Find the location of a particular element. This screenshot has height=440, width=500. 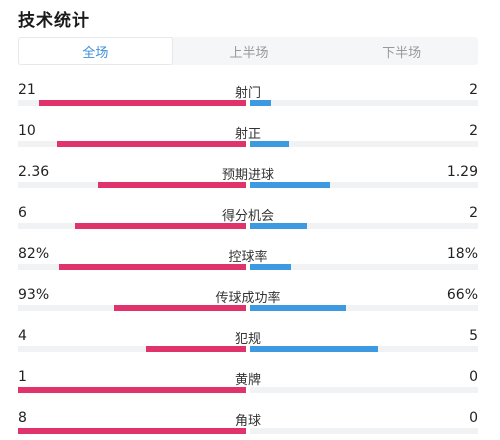

stat-row: 4 犯规 5 is located at coordinates (248, 343).